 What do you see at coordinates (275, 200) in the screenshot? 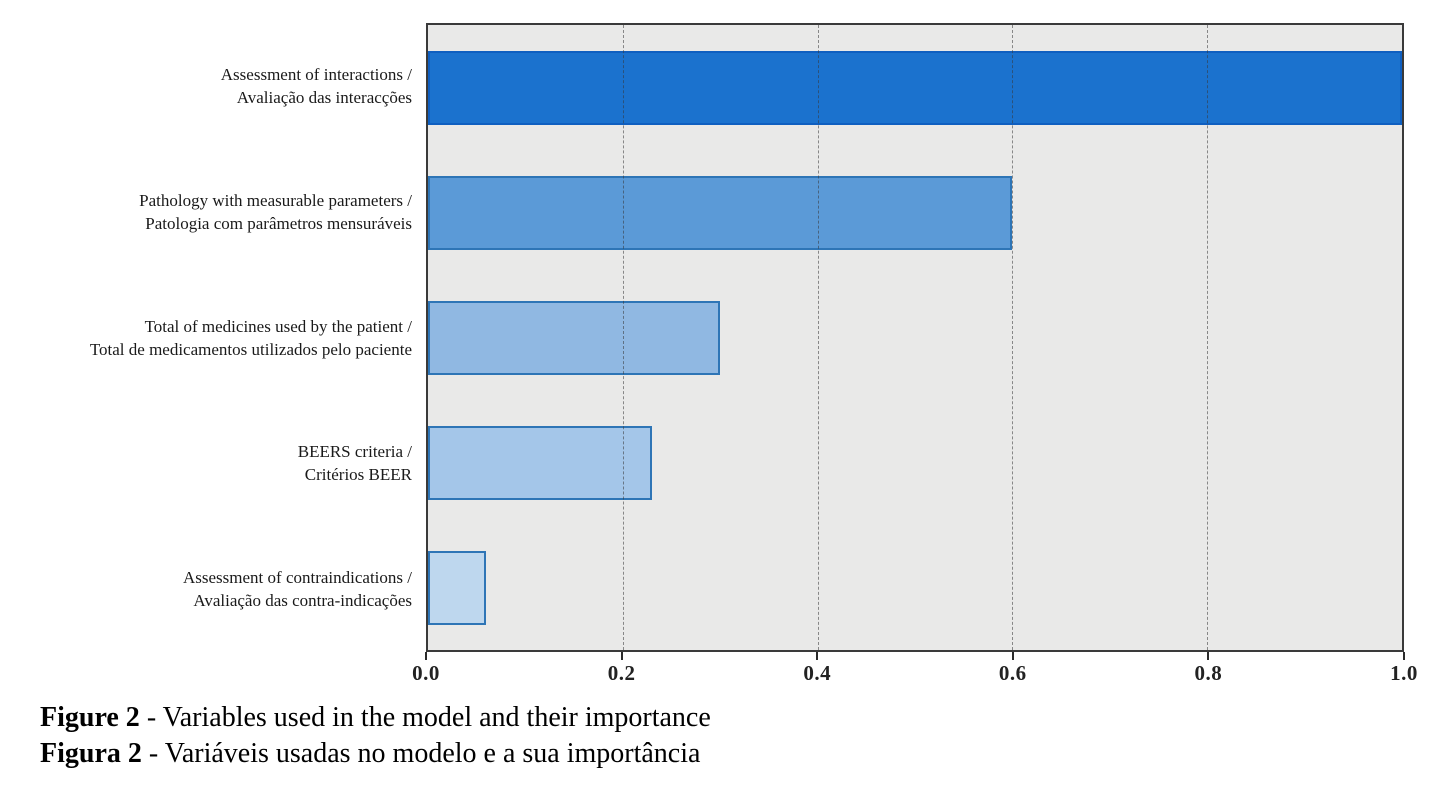
I see `category-label-en: Pathology with measurable parameters /` at bounding box center [275, 200].